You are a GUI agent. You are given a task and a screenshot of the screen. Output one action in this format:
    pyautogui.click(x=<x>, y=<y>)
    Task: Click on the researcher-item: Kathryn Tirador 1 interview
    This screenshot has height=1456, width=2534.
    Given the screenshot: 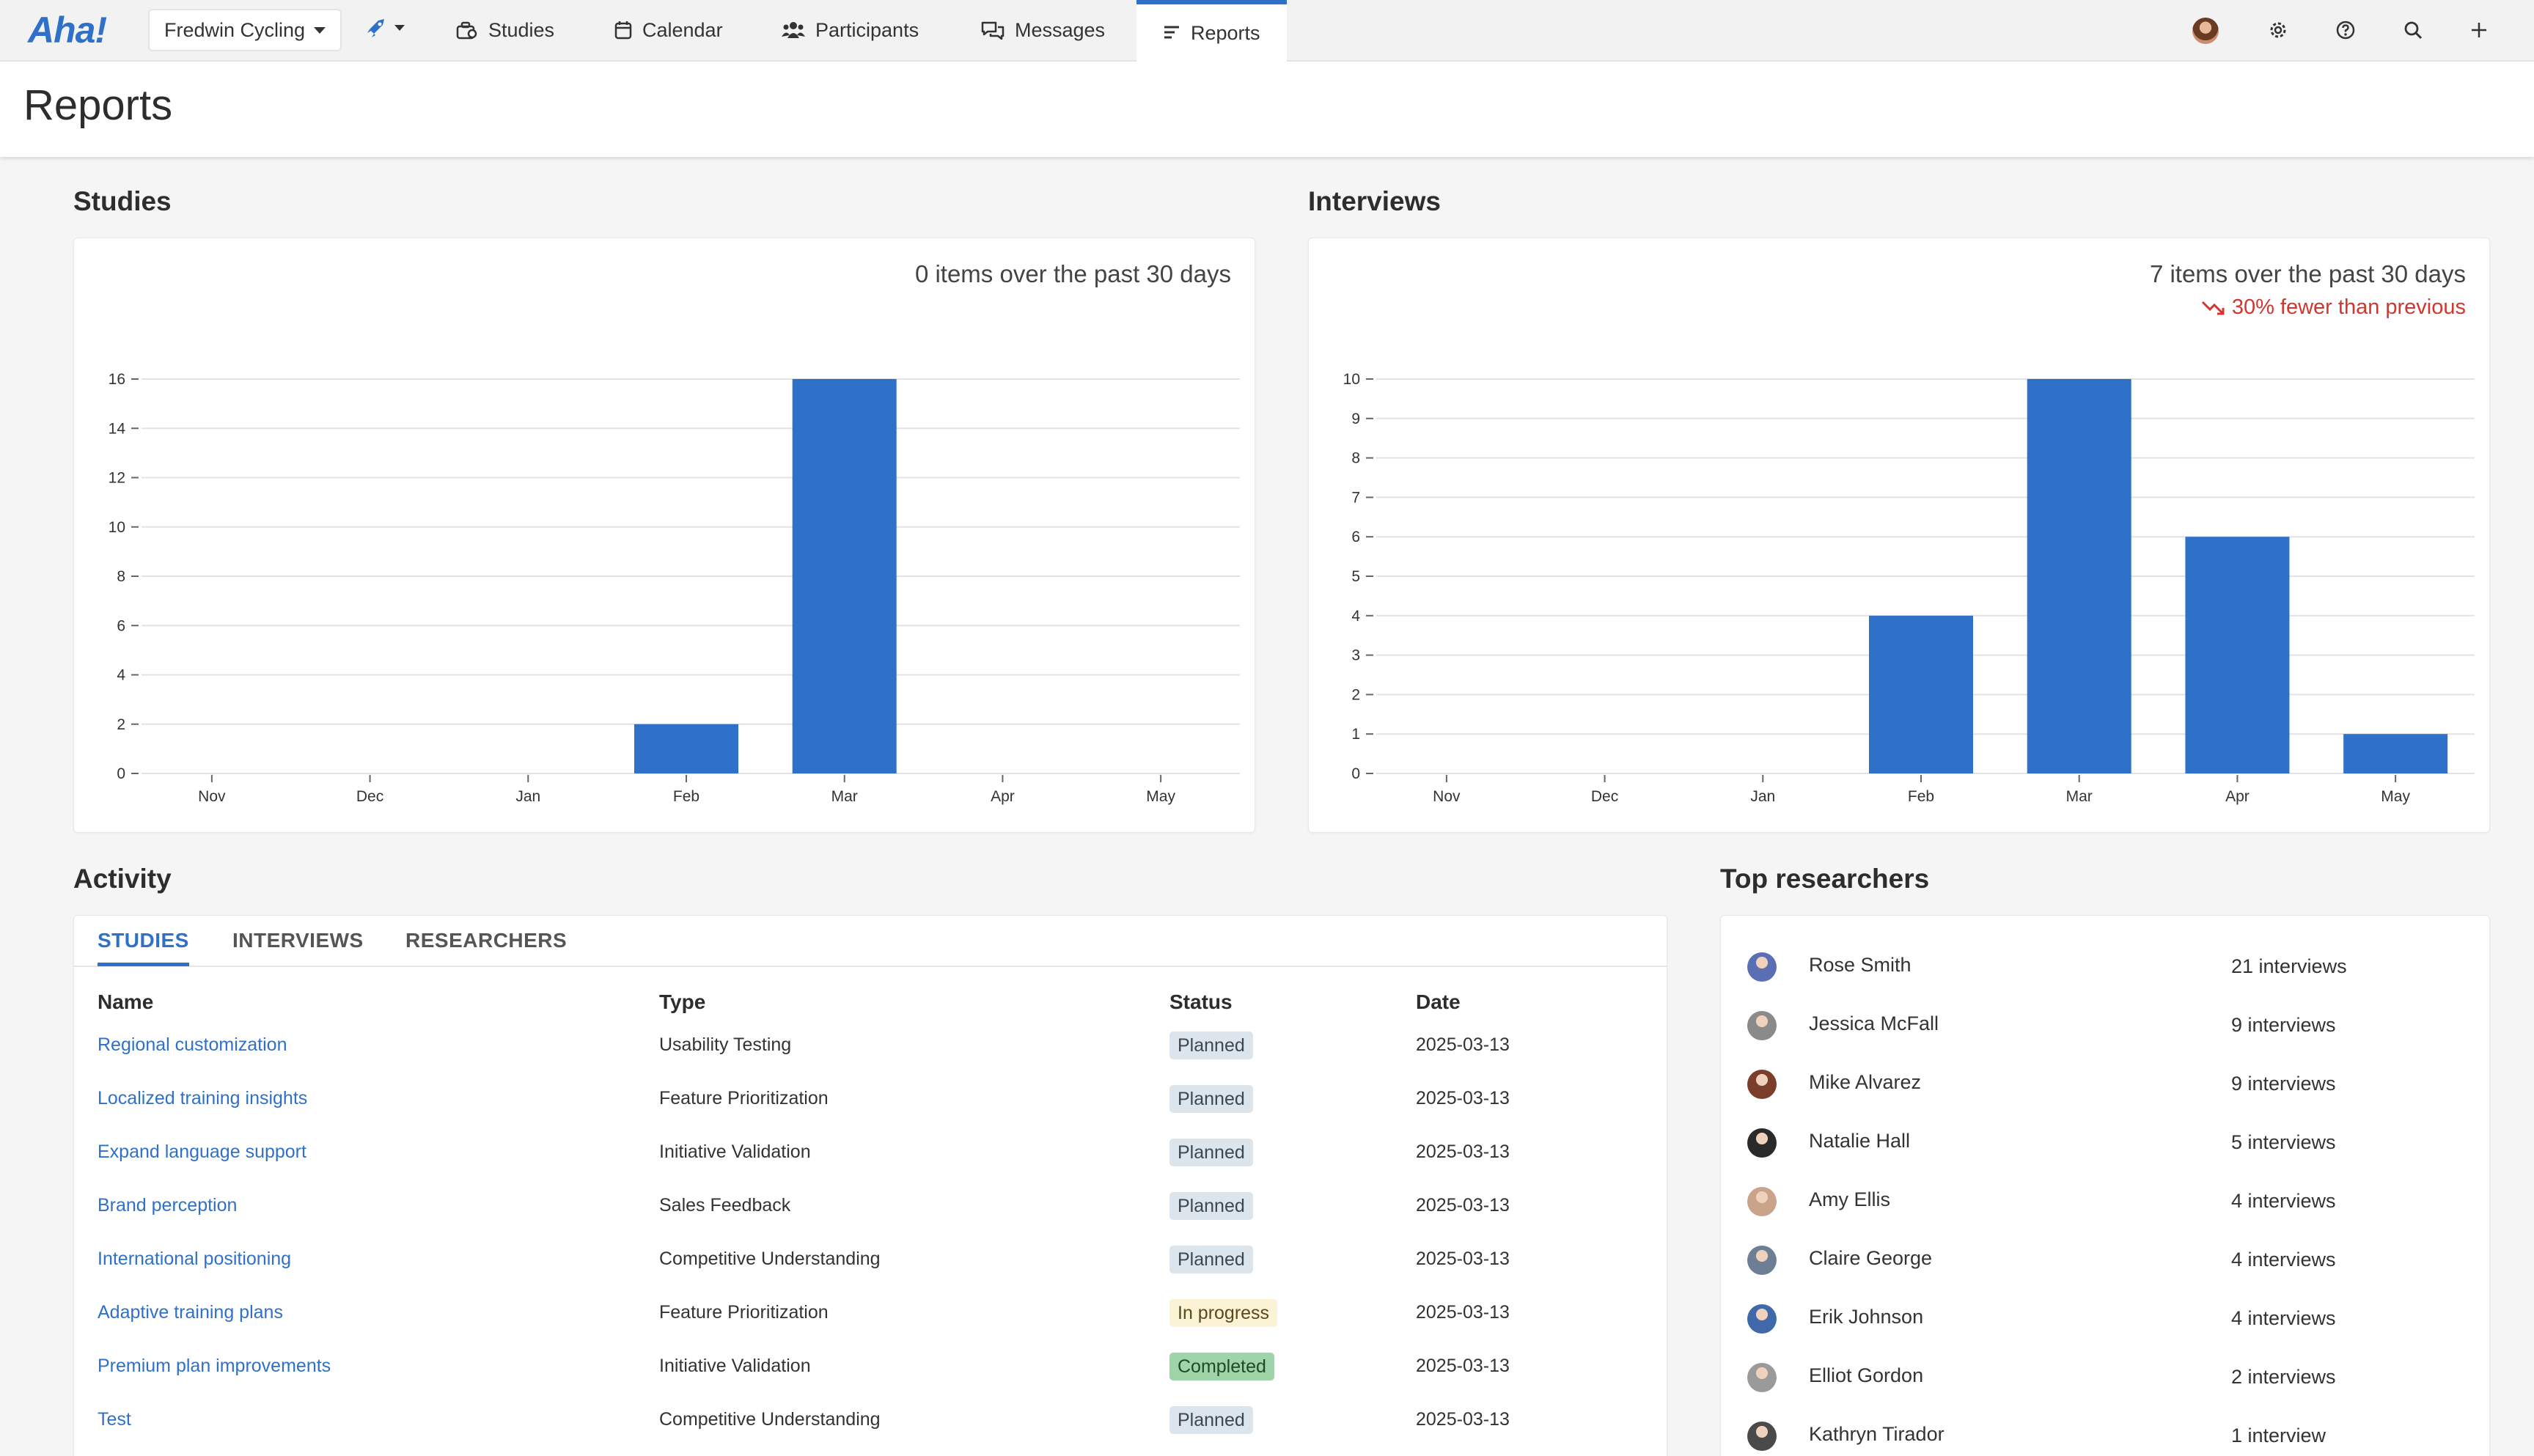 What is the action you would take?
    pyautogui.click(x=2105, y=1439)
    